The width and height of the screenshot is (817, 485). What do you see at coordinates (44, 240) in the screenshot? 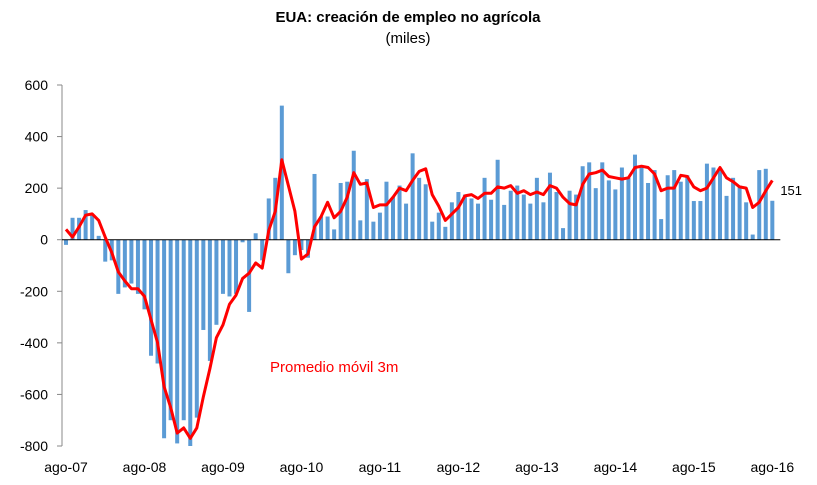
I see `y-tick-label: 0` at bounding box center [44, 240].